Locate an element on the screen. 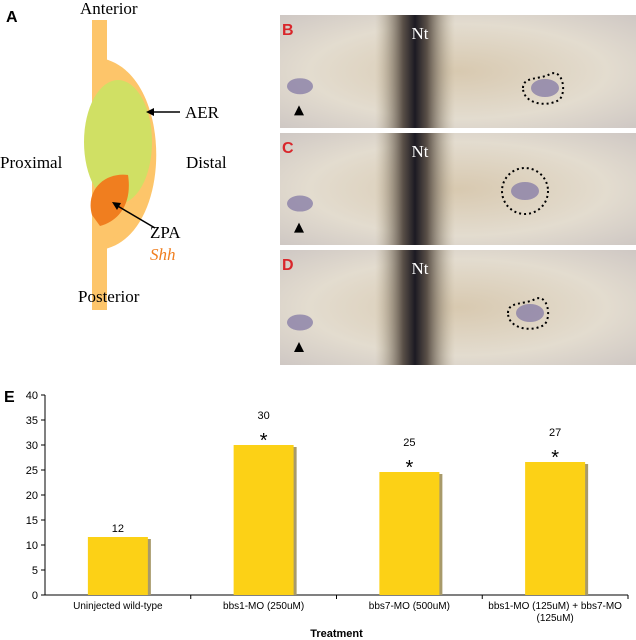 The image size is (636, 640). outline is located at coordinates (525, 191).